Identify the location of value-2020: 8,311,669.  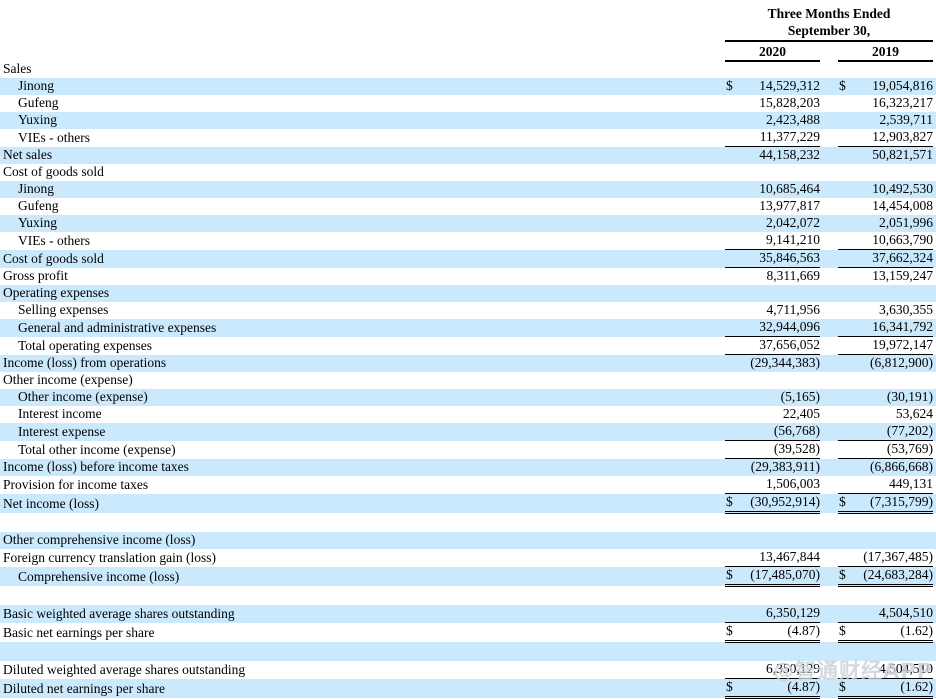
(793, 275).